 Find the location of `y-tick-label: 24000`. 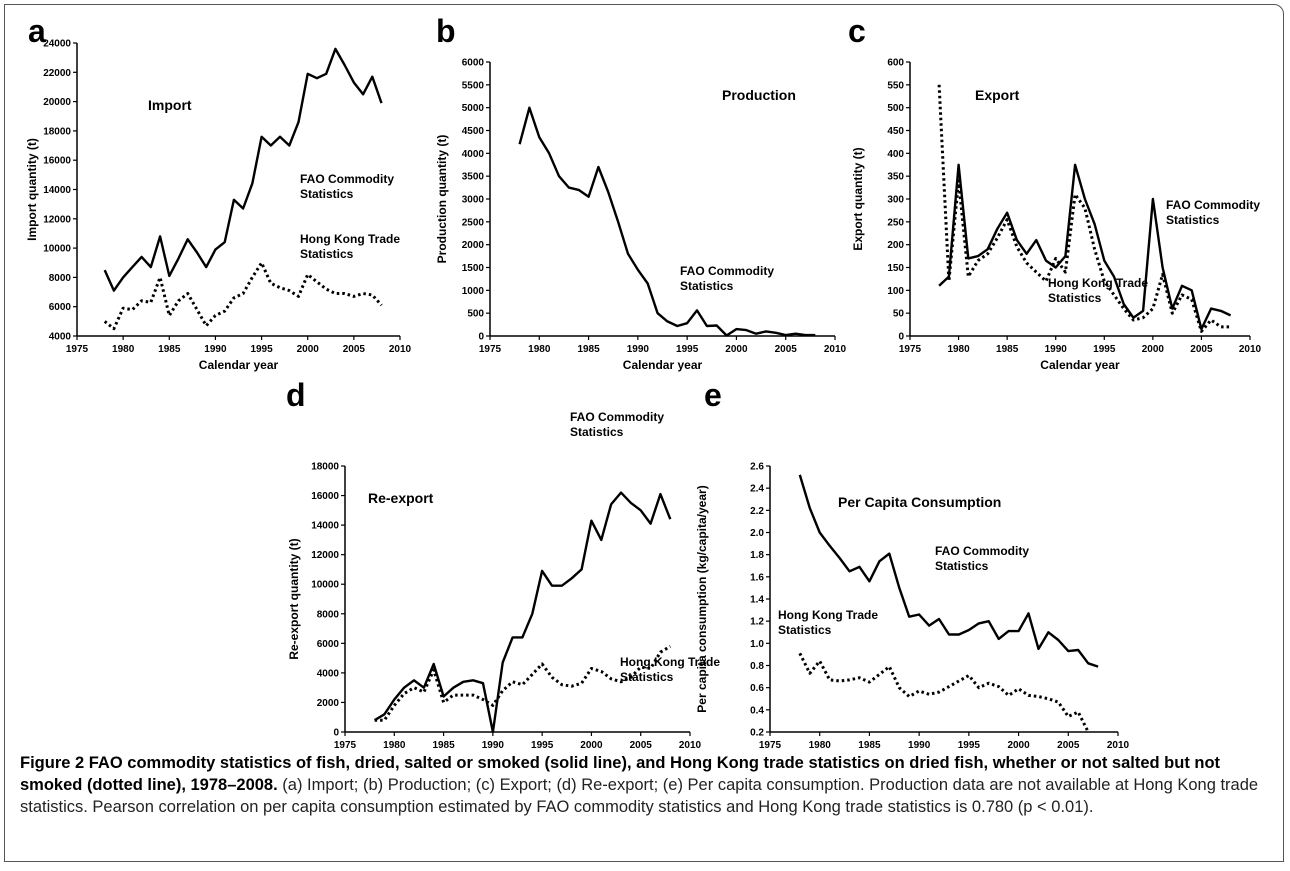

y-tick-label: 24000 is located at coordinates (57, 44).